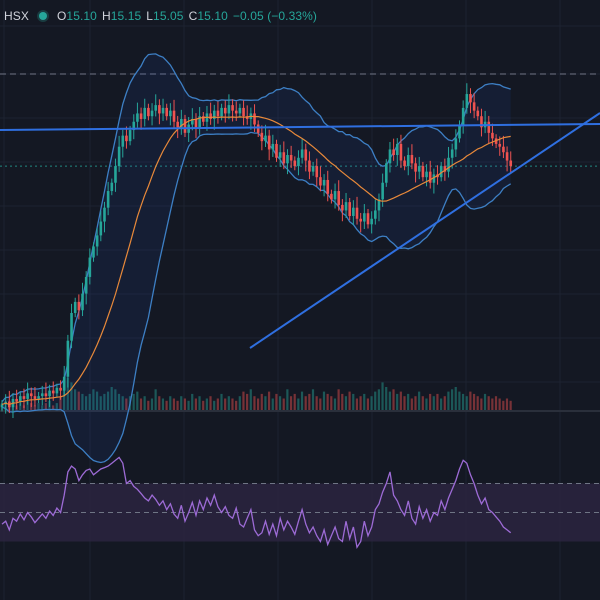 The width and height of the screenshot is (600, 600). I want to click on open-label: O, so click(61, 16).